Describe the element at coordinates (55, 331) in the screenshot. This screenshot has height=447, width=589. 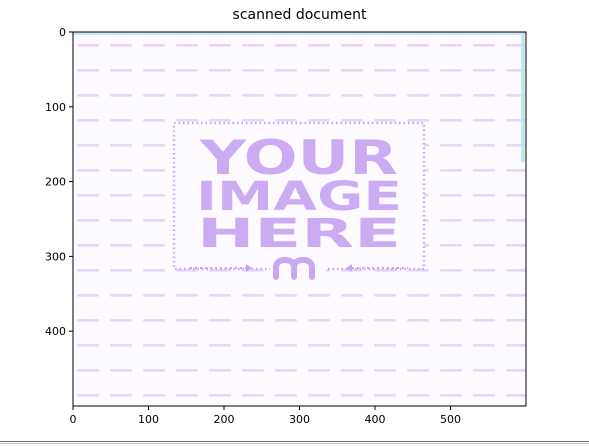
I see `y-tick-label: 400` at that location.